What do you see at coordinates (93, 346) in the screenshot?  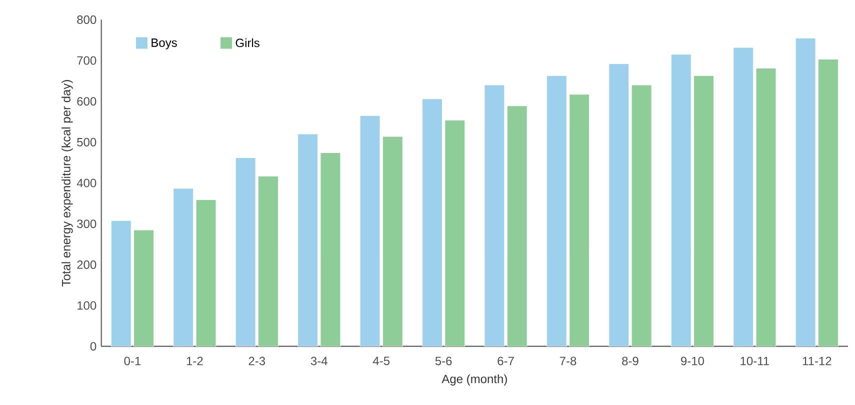 I see `y-tick-label: 0` at bounding box center [93, 346].